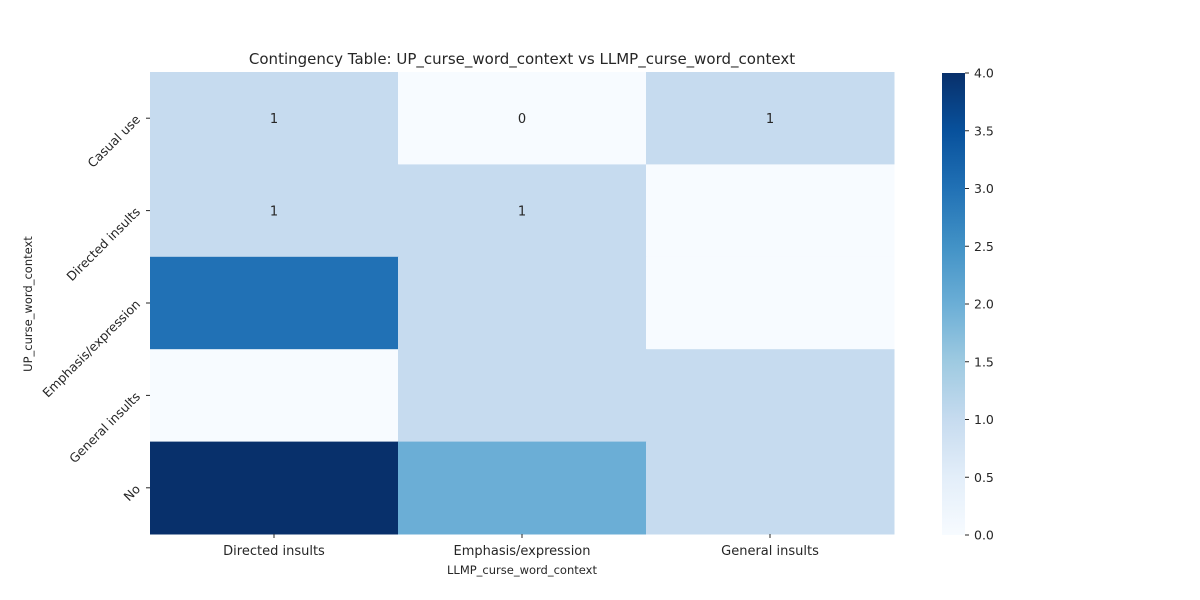 The width and height of the screenshot is (1200, 600). I want to click on colorbar-tick-label: 3.5, so click(984, 130).